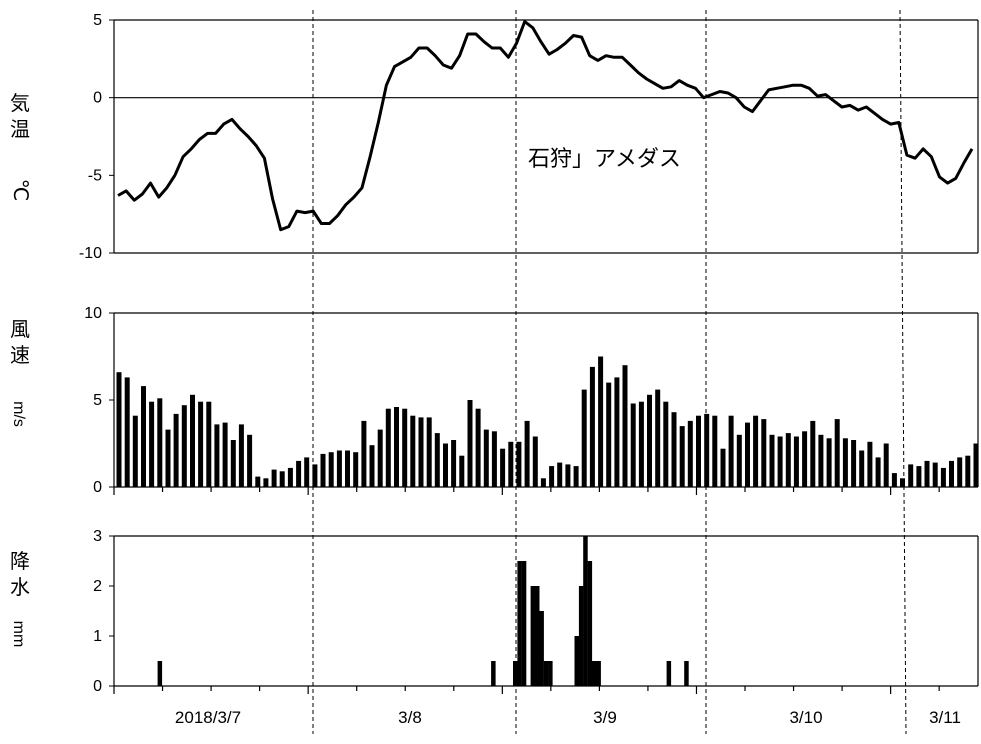 Image resolution: width=981 pixels, height=744 pixels. Describe the element at coordinates (20, 587) in the screenshot. I see `precip-ylabel-2: 水` at that location.